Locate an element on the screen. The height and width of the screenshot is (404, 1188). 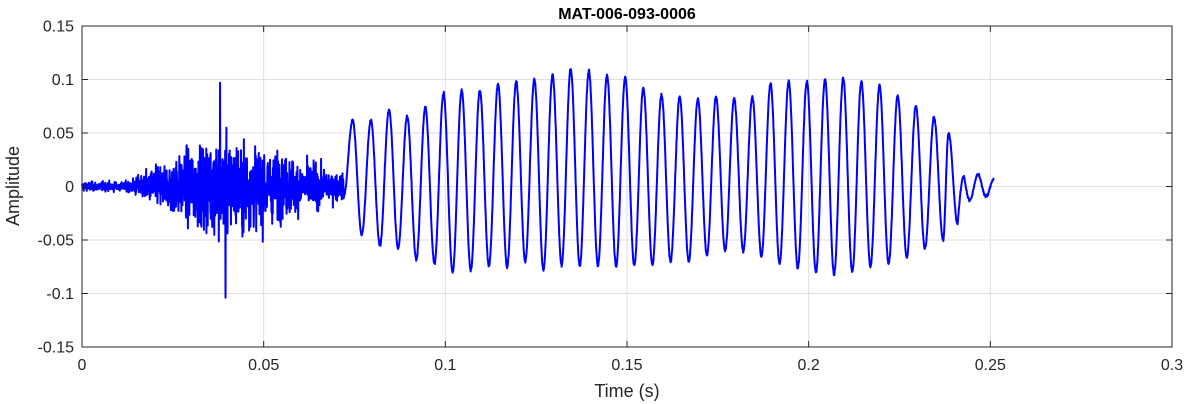
y-tick-label: -0.05 is located at coordinates (56, 241).